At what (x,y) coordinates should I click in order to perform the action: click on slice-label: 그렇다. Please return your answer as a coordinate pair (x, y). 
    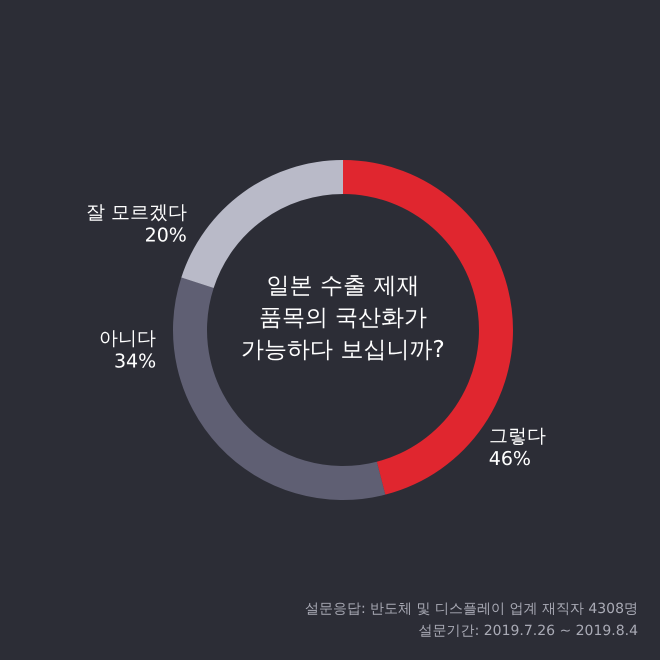
    Looking at the image, I should click on (517, 436).